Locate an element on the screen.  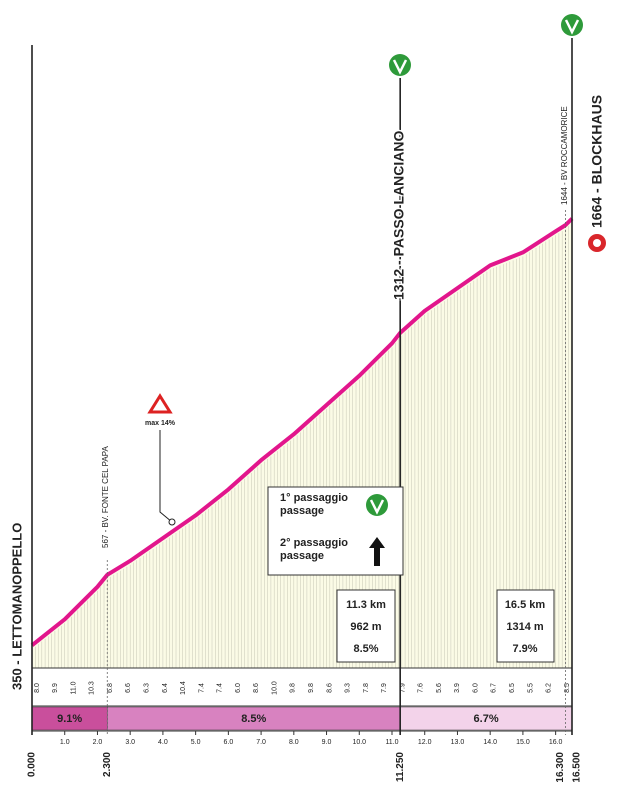
x-tick-label: 9.0 is located at coordinates (327, 742).